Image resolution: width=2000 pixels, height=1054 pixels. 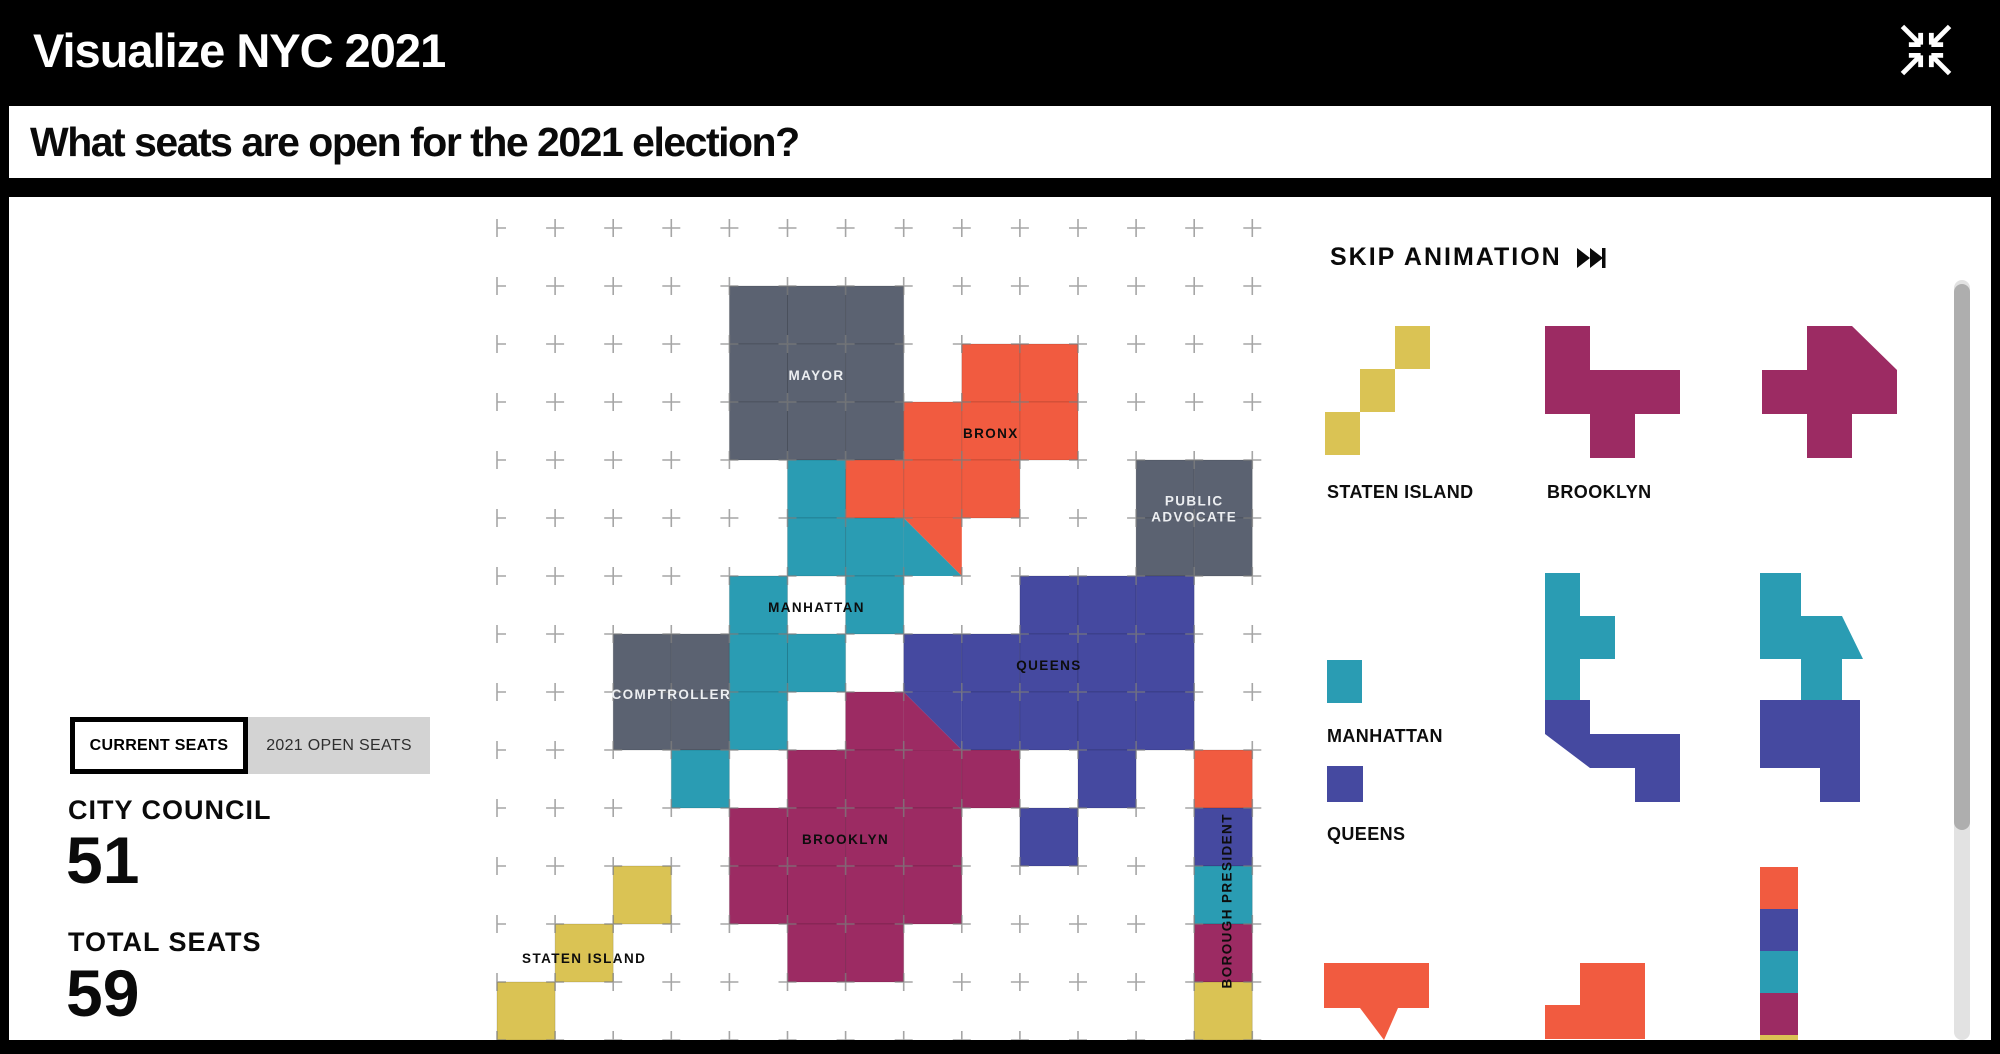 What do you see at coordinates (103, 993) in the screenshot?
I see `total-seats-value: 59` at bounding box center [103, 993].